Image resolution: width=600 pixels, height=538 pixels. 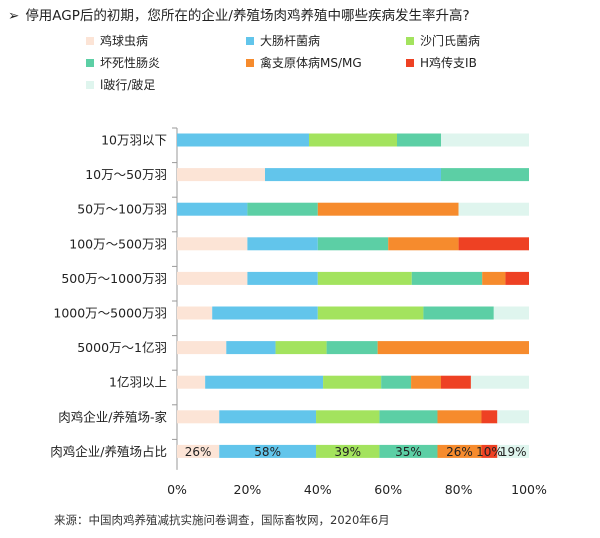 What do you see at coordinates (222, 520) in the screenshot?
I see `source-note: 来源：中国肉鸡养殖减抗实施问卷调查，国际畜牧网，2020年6月` at bounding box center [222, 520].